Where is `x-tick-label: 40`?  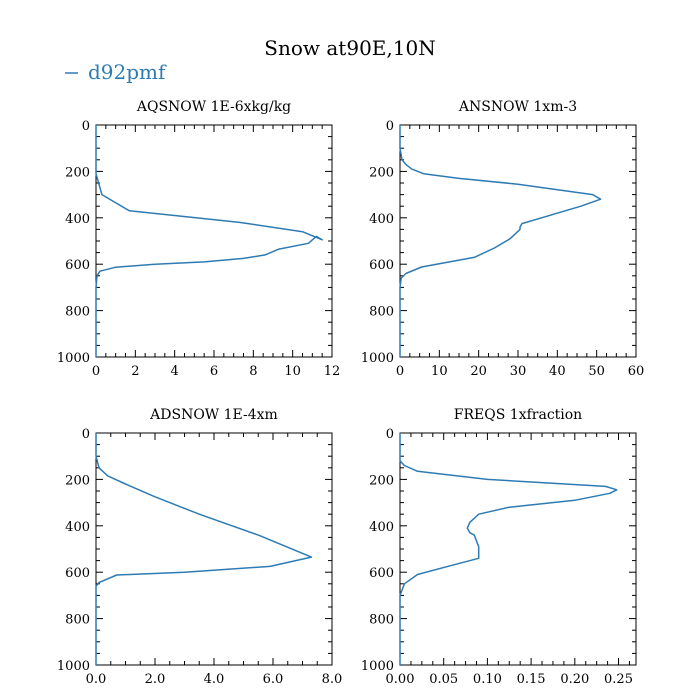 x-tick-label: 40 is located at coordinates (557, 371).